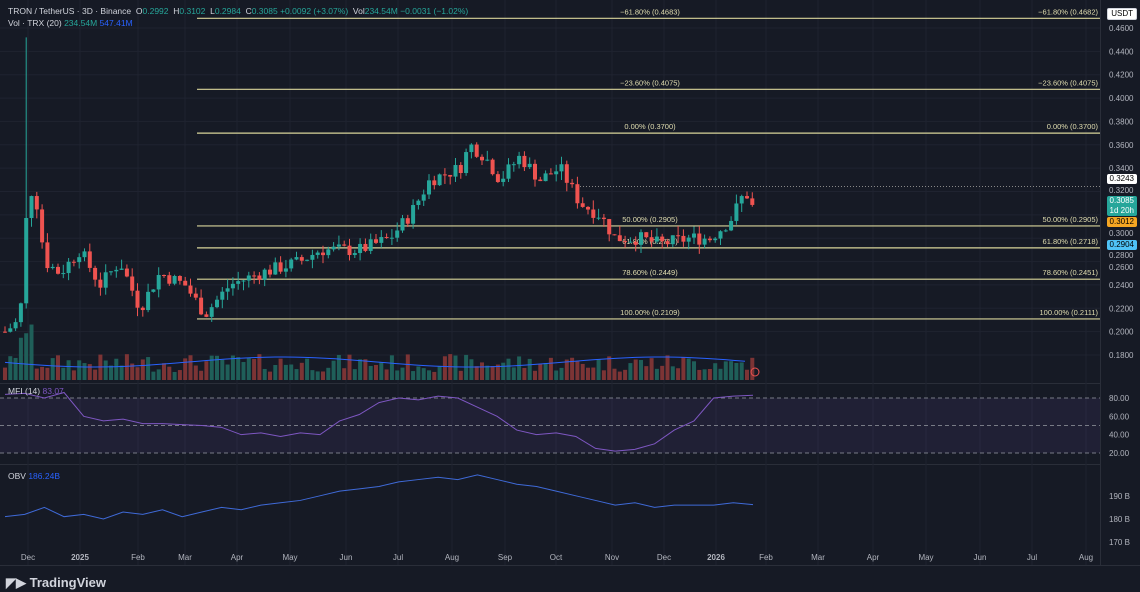 Image resolution: width=1140 pixels, height=592 pixels. Describe the element at coordinates (1121, 222) in the screenshot. I see `orange-price-tag: 0.3012` at that location.